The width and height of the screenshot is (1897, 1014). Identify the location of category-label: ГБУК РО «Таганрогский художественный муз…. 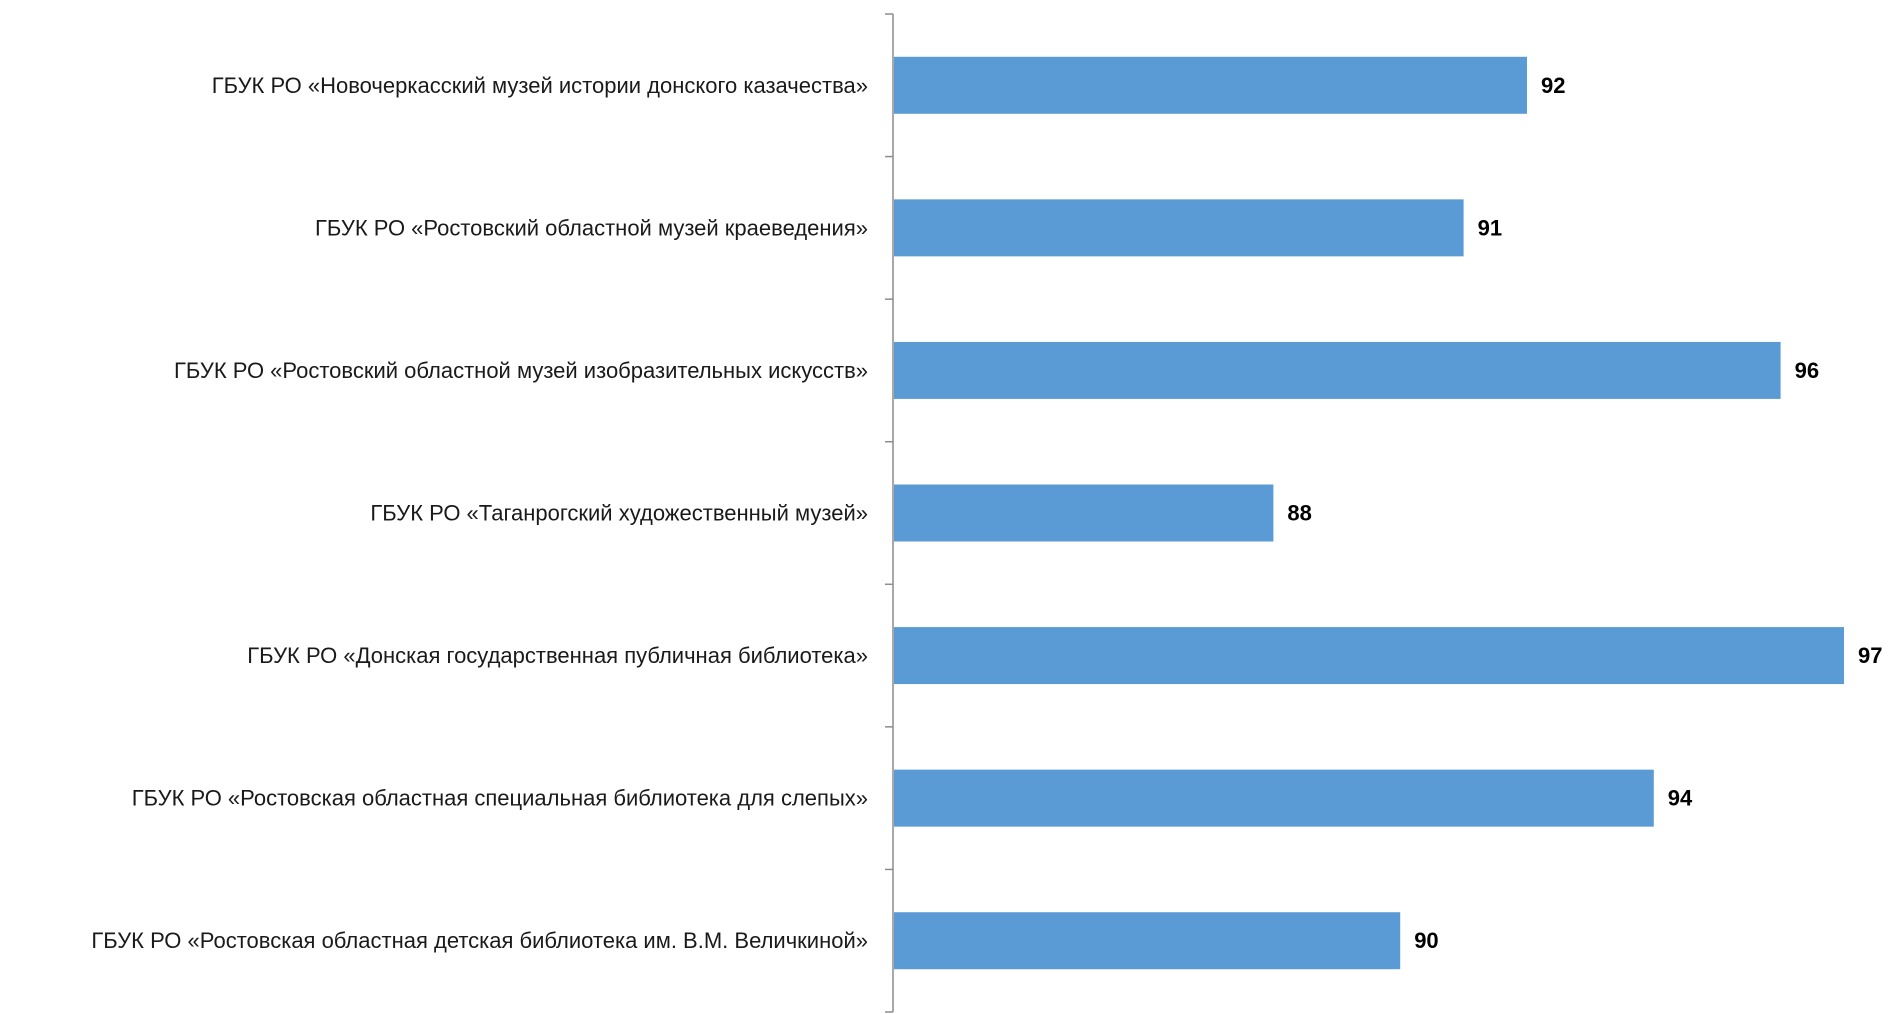
(619, 513).